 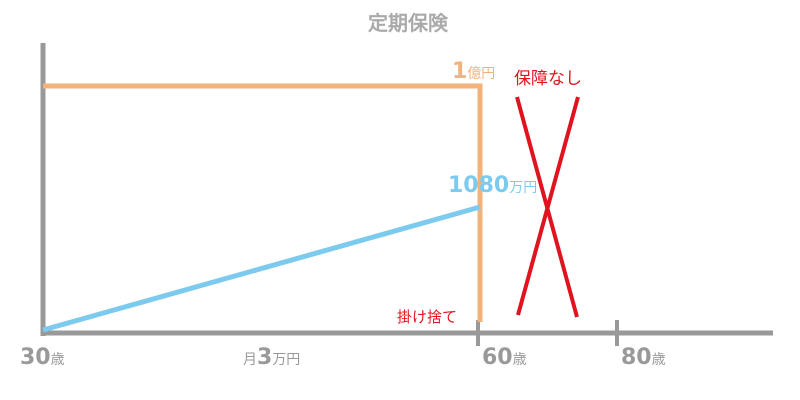 I want to click on number: 3, so click(x=264, y=357).